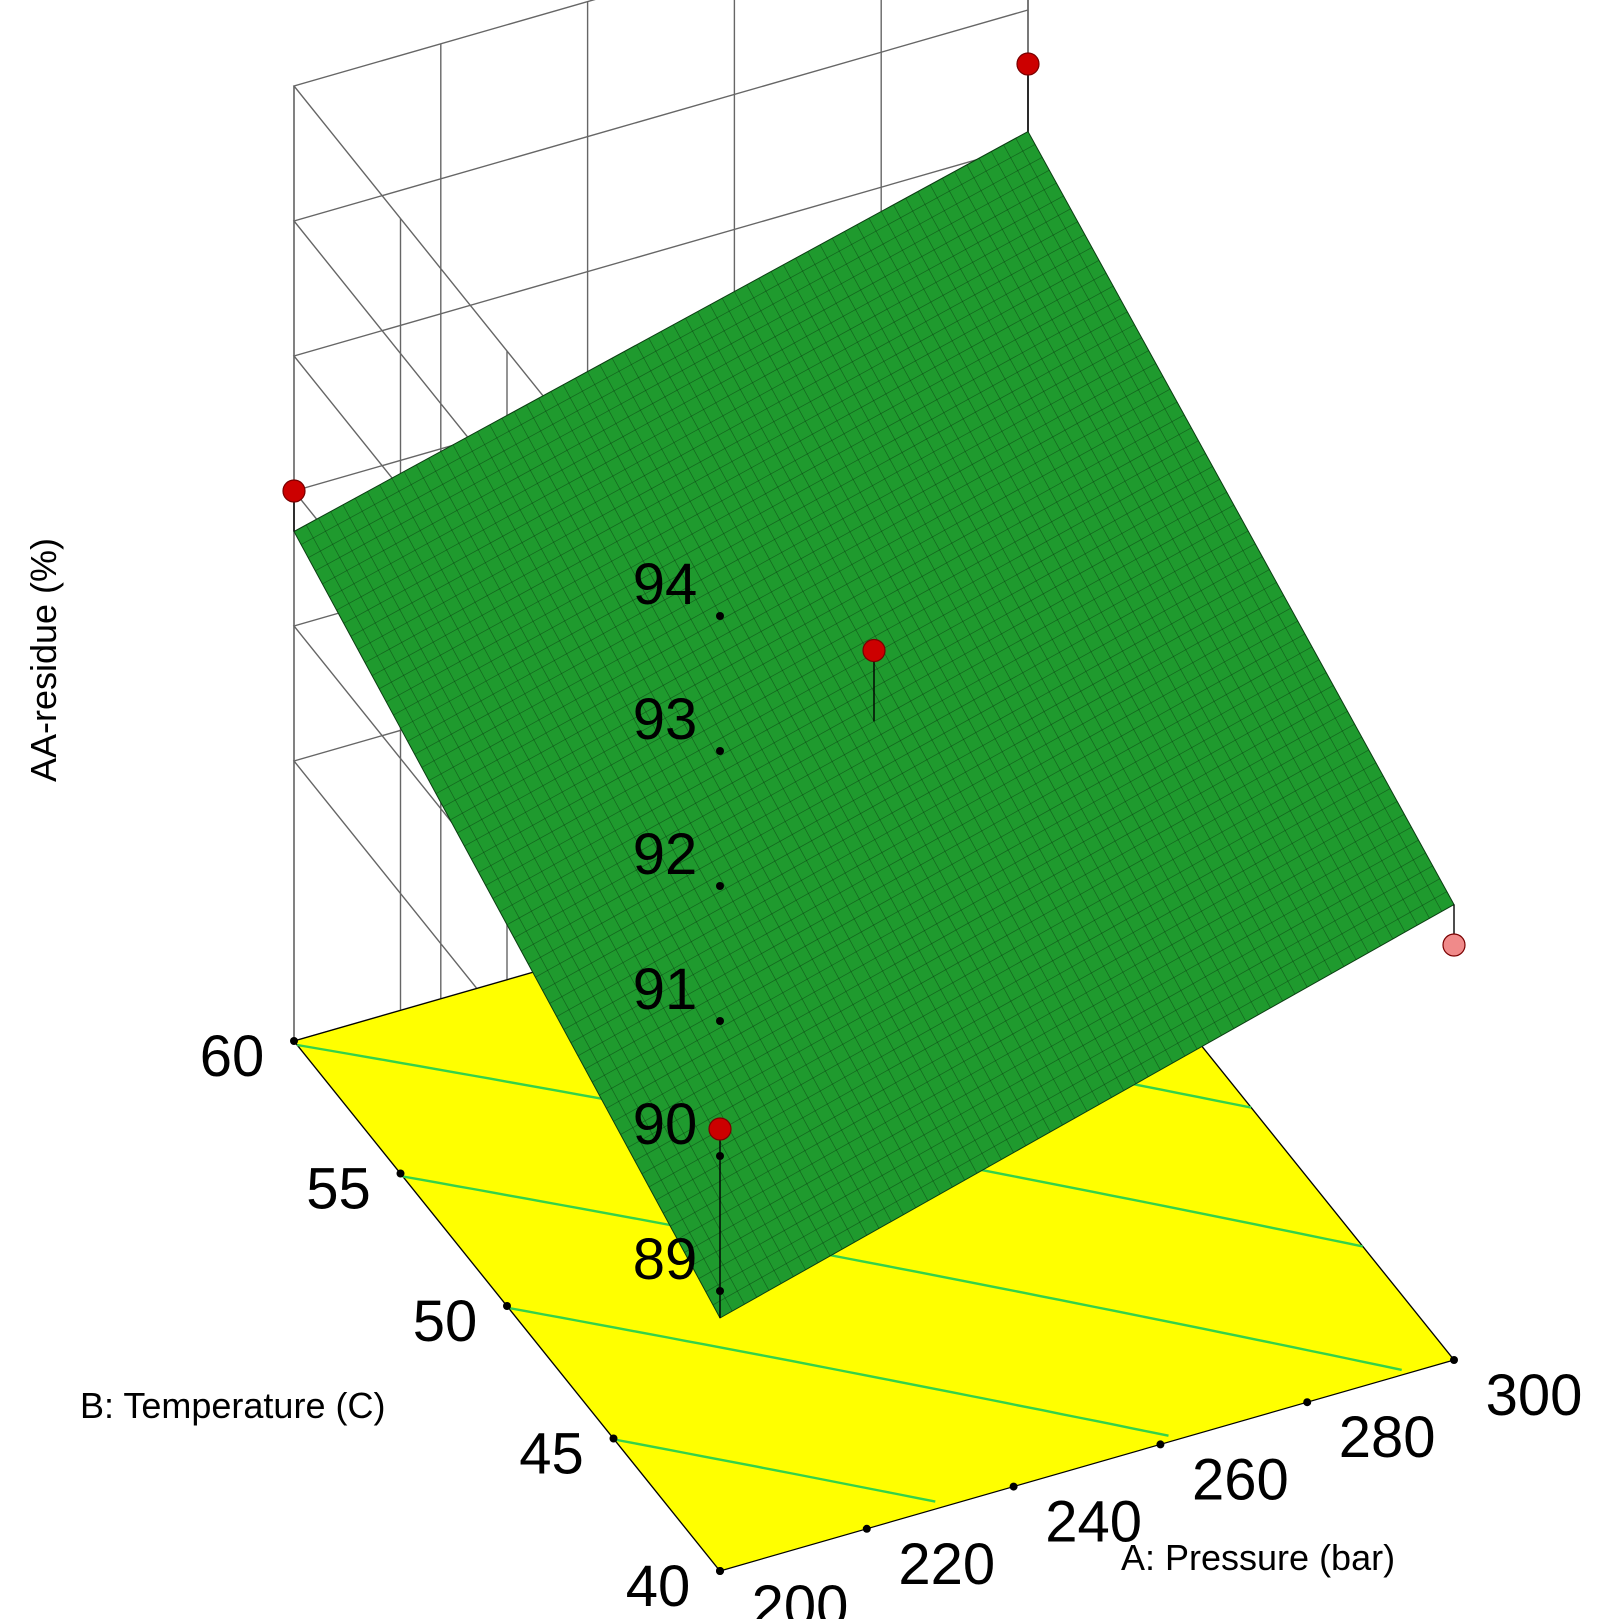  I want to click on y-tick-label: 60, so click(232, 1056).